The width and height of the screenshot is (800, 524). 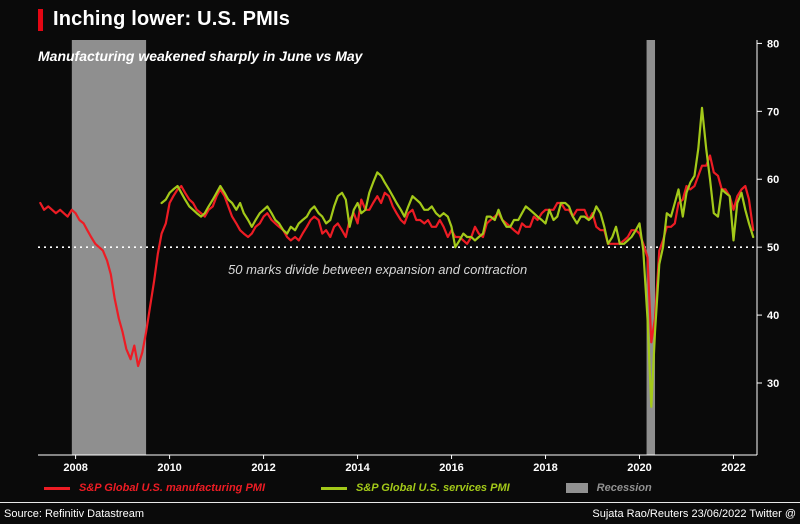 I want to click on legend-label: Recession, so click(x=624, y=488).